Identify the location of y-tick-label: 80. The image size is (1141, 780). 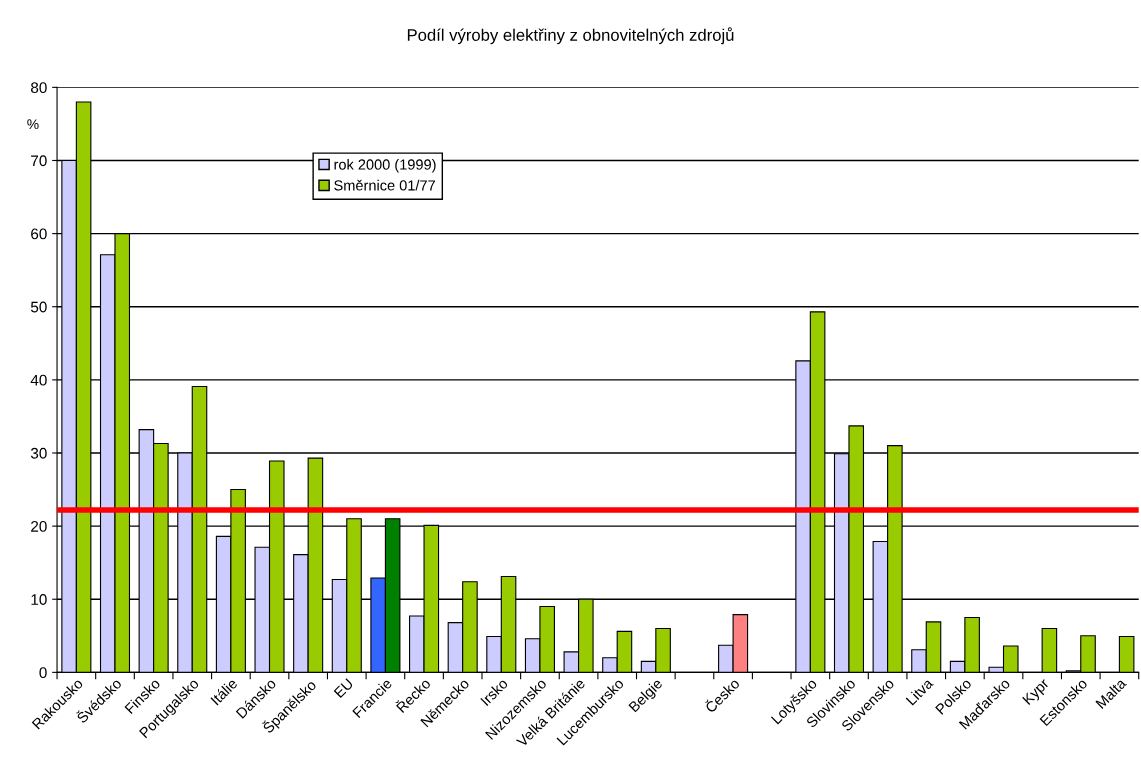
(39, 88).